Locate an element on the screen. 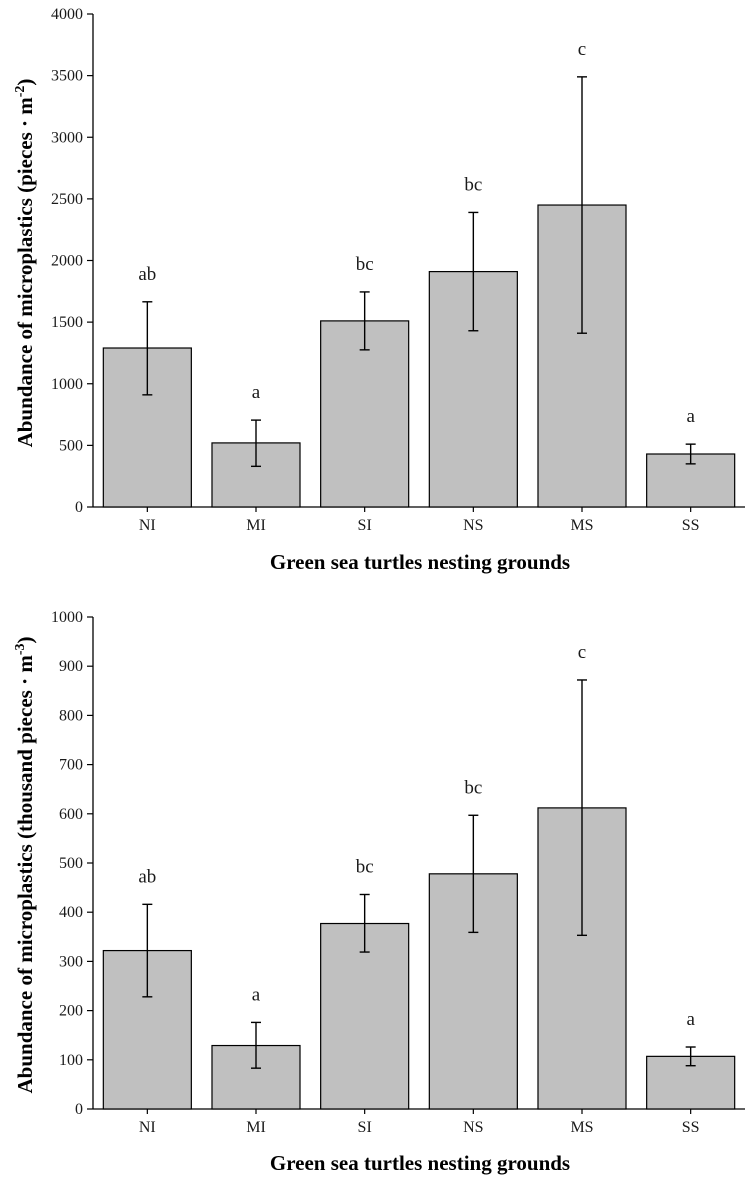 This screenshot has height=1185, width=753. y-tick-label: 700 is located at coordinates (71, 765).